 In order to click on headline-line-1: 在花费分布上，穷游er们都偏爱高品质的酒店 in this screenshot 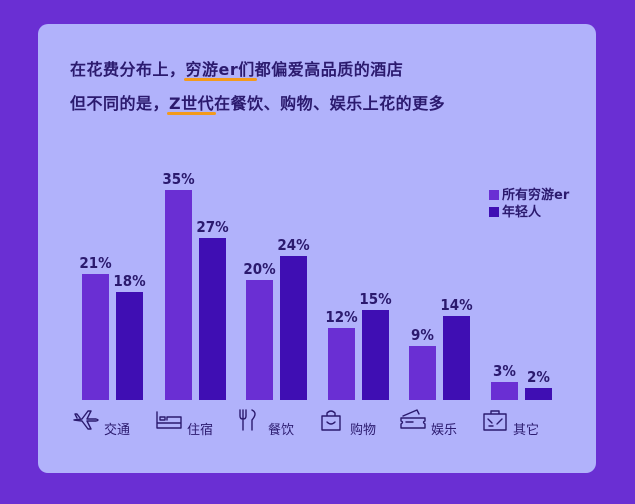, I will do `click(236, 68)`.